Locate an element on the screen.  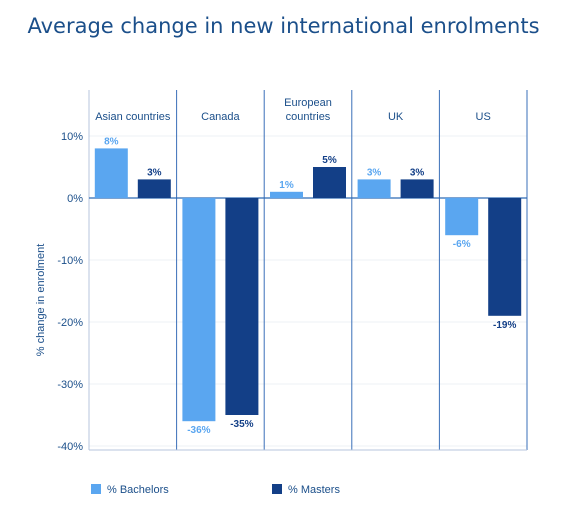
data-label: -35% is located at coordinates (241, 424).